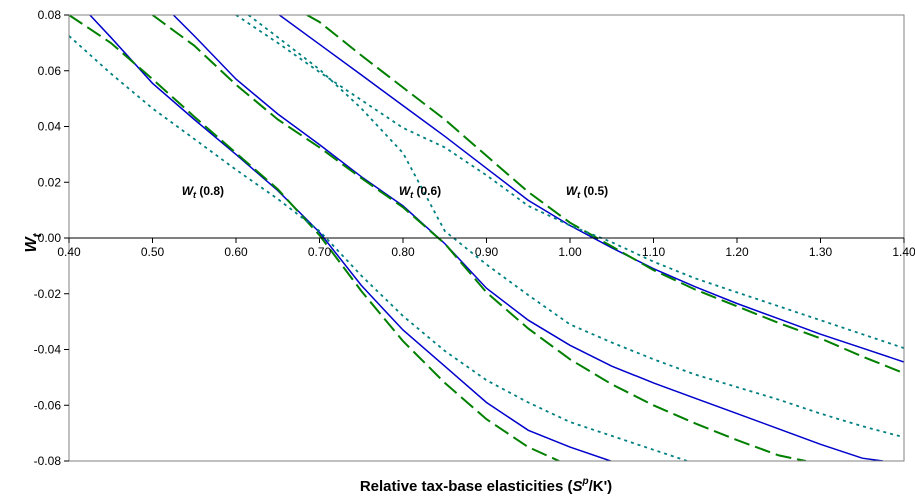 Image resolution: width=915 pixels, height=499 pixels. What do you see at coordinates (236, 252) in the screenshot?
I see `x-tick-label: 0.60` at bounding box center [236, 252].